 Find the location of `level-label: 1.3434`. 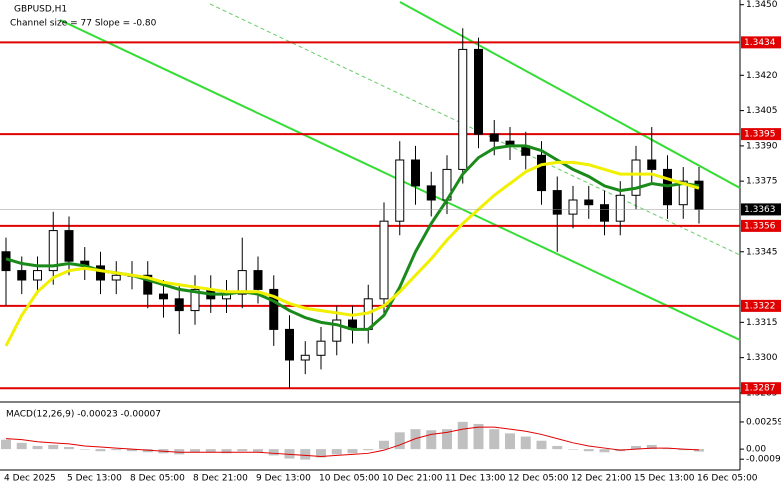

level-label: 1.3434 is located at coordinates (760, 43).